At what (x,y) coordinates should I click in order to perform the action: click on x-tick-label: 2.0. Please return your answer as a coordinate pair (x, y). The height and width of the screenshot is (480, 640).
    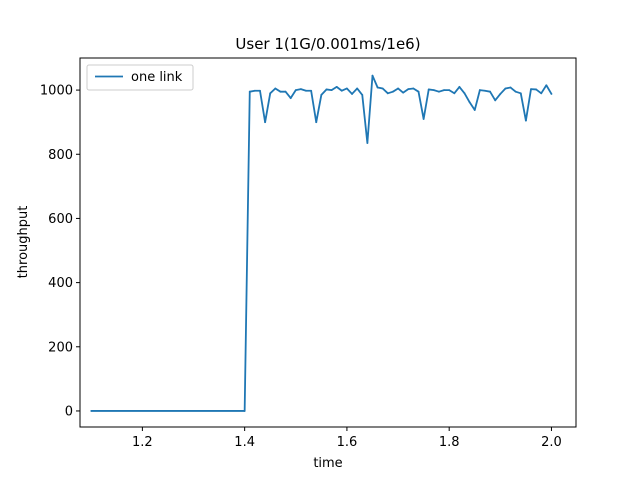
    Looking at the image, I should click on (551, 442).